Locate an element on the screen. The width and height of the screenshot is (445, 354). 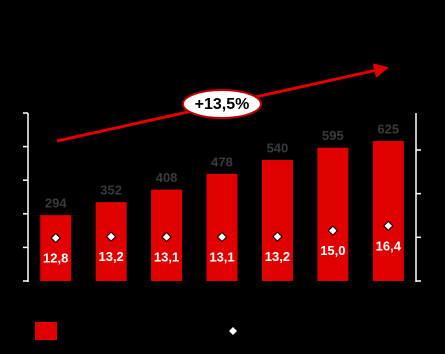
annotation: +13,5% is located at coordinates (222, 104).